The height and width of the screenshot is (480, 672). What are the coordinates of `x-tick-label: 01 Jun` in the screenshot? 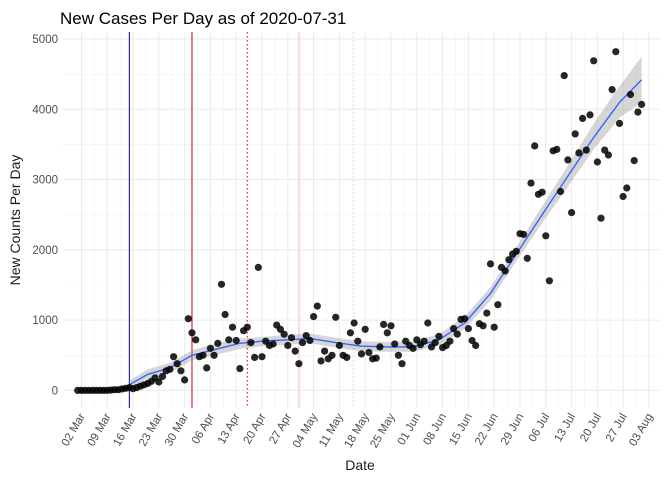 It's located at (410, 430).